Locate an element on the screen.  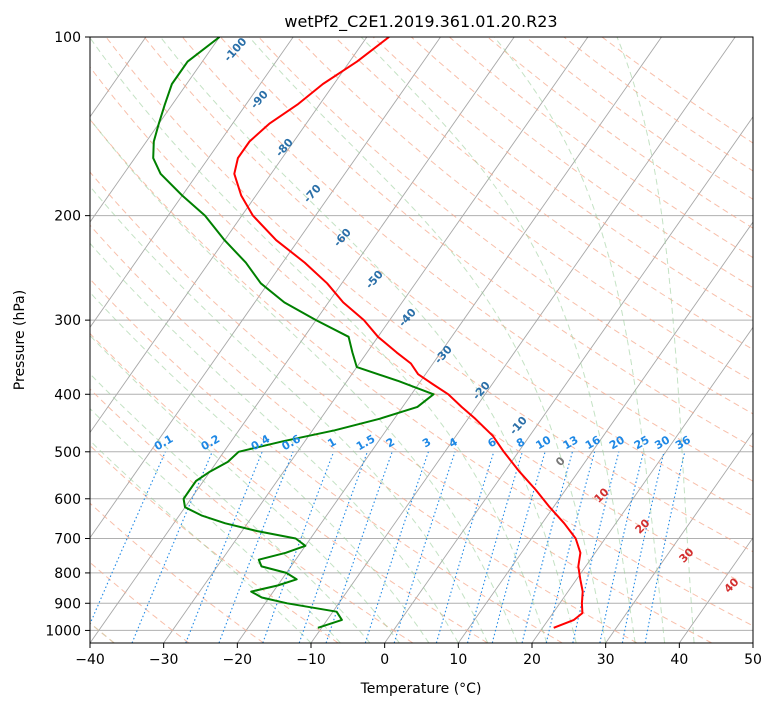
chart-title: wetPf2_C2E1.2019.361.01.20.R23 is located at coordinates (420, 22).